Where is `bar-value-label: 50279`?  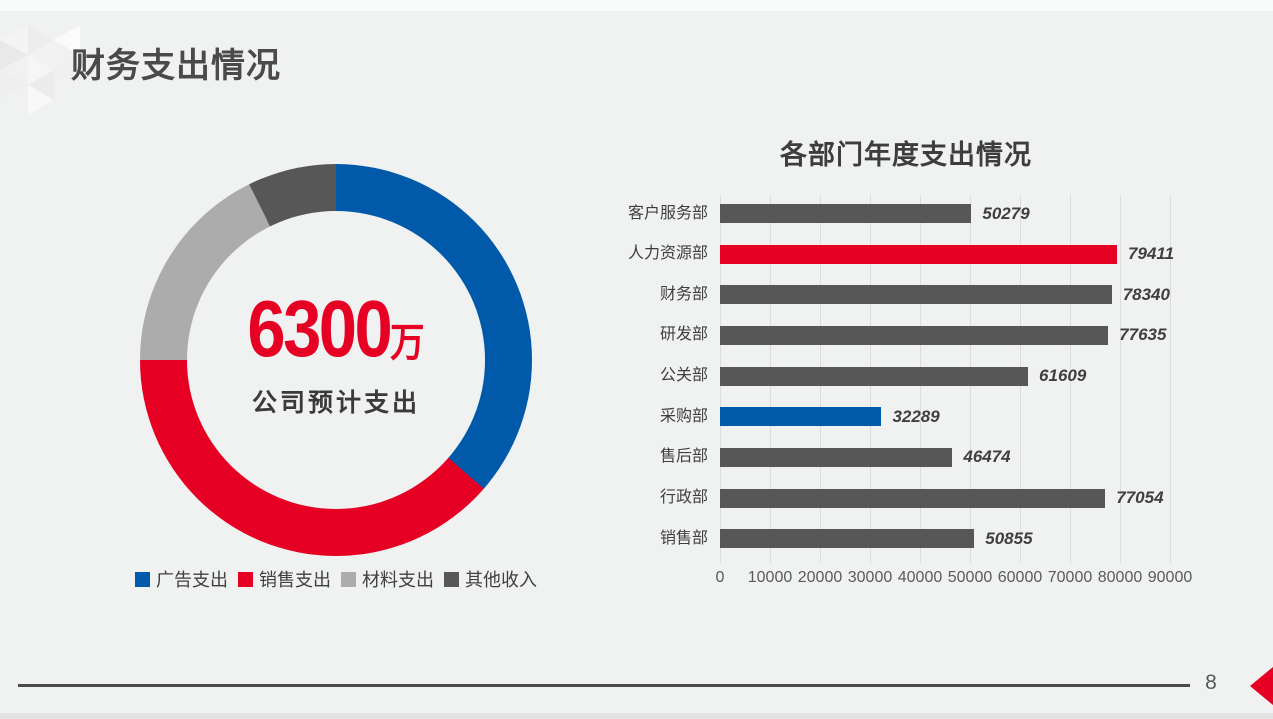 bar-value-label: 50279 is located at coordinates (1006, 213).